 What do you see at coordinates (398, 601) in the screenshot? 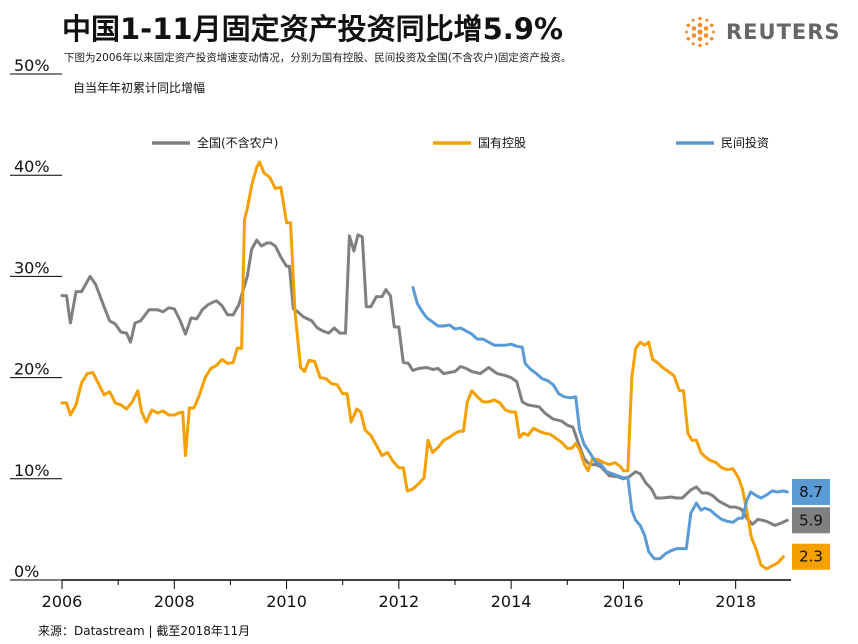
I see `x-tick-label: 2012` at bounding box center [398, 601].